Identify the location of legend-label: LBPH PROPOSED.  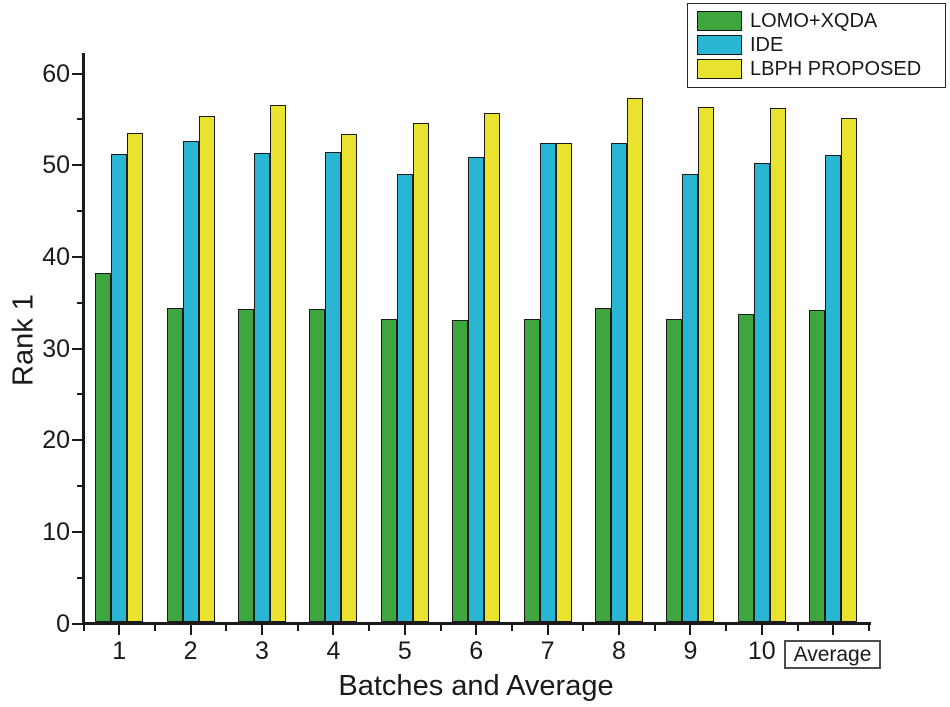
(836, 68).